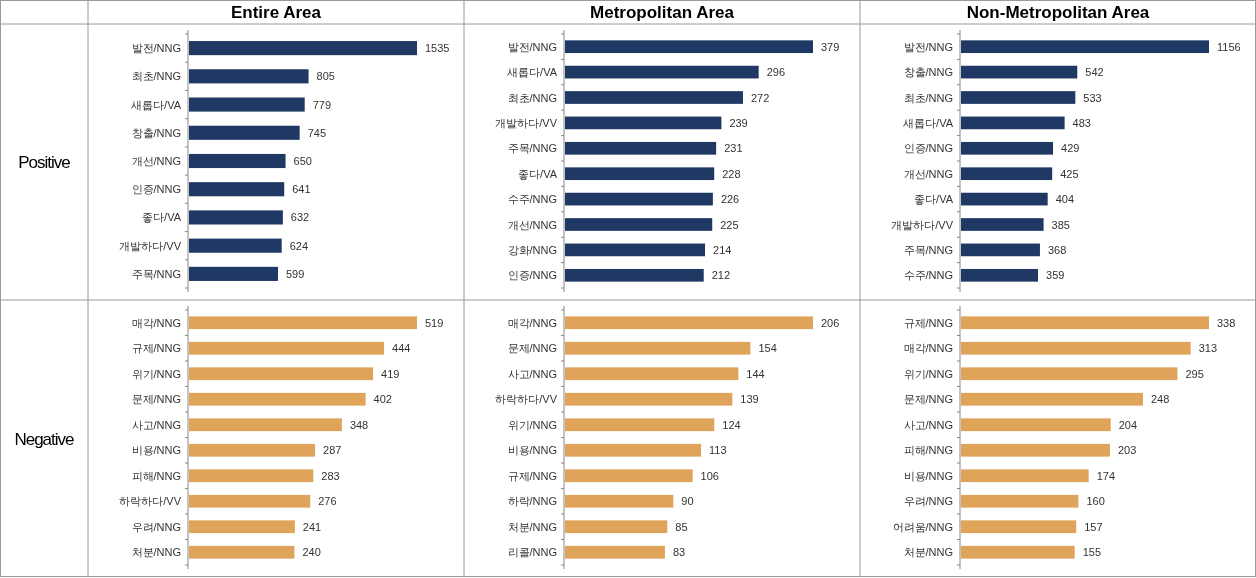 The width and height of the screenshot is (1256, 578). Describe the element at coordinates (1208, 348) in the screenshot. I see `data-label: 313` at that location.